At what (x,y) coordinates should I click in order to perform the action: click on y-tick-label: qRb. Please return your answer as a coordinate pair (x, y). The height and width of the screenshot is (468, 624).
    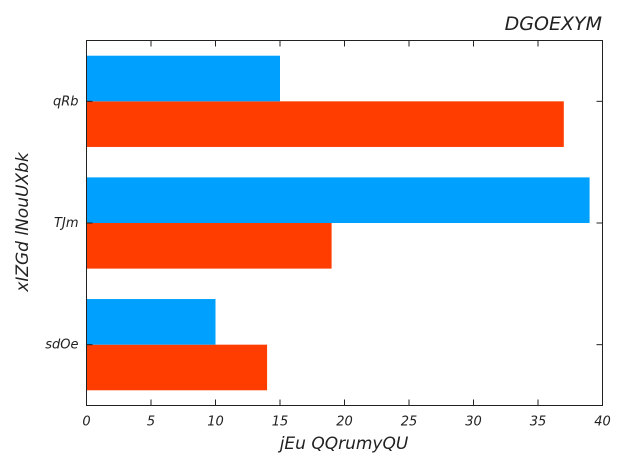
    Looking at the image, I should click on (66, 101).